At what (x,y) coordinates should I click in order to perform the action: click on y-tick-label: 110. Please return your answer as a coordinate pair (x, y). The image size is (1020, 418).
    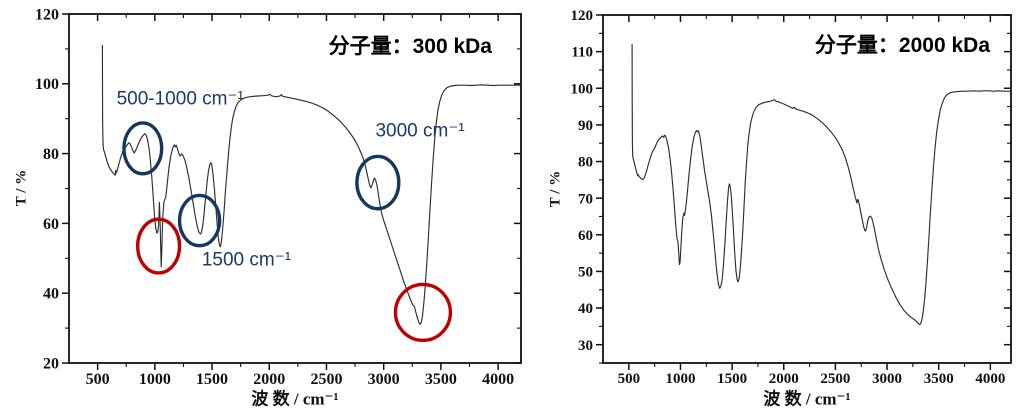
    Looking at the image, I should click on (582, 53).